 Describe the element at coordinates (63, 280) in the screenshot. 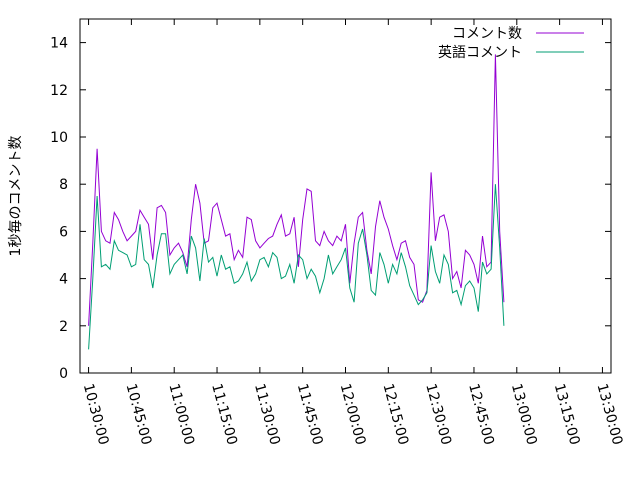

I see `y-tick-label: 4` at that location.